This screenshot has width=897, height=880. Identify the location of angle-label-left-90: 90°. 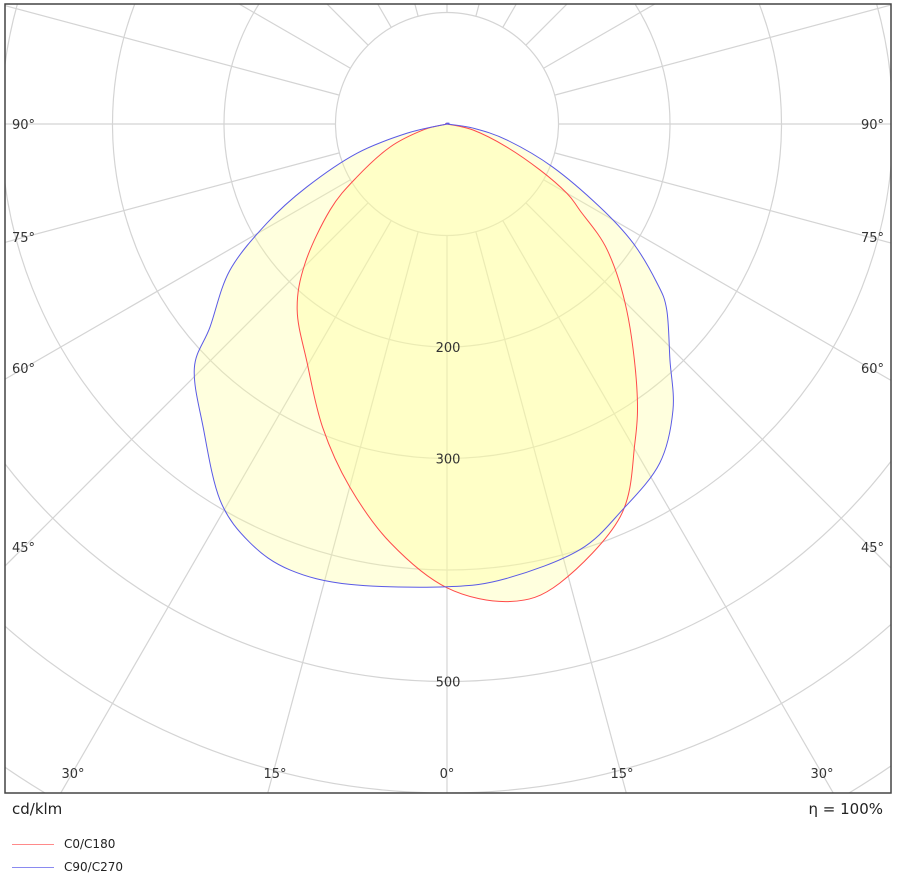
(23, 125).